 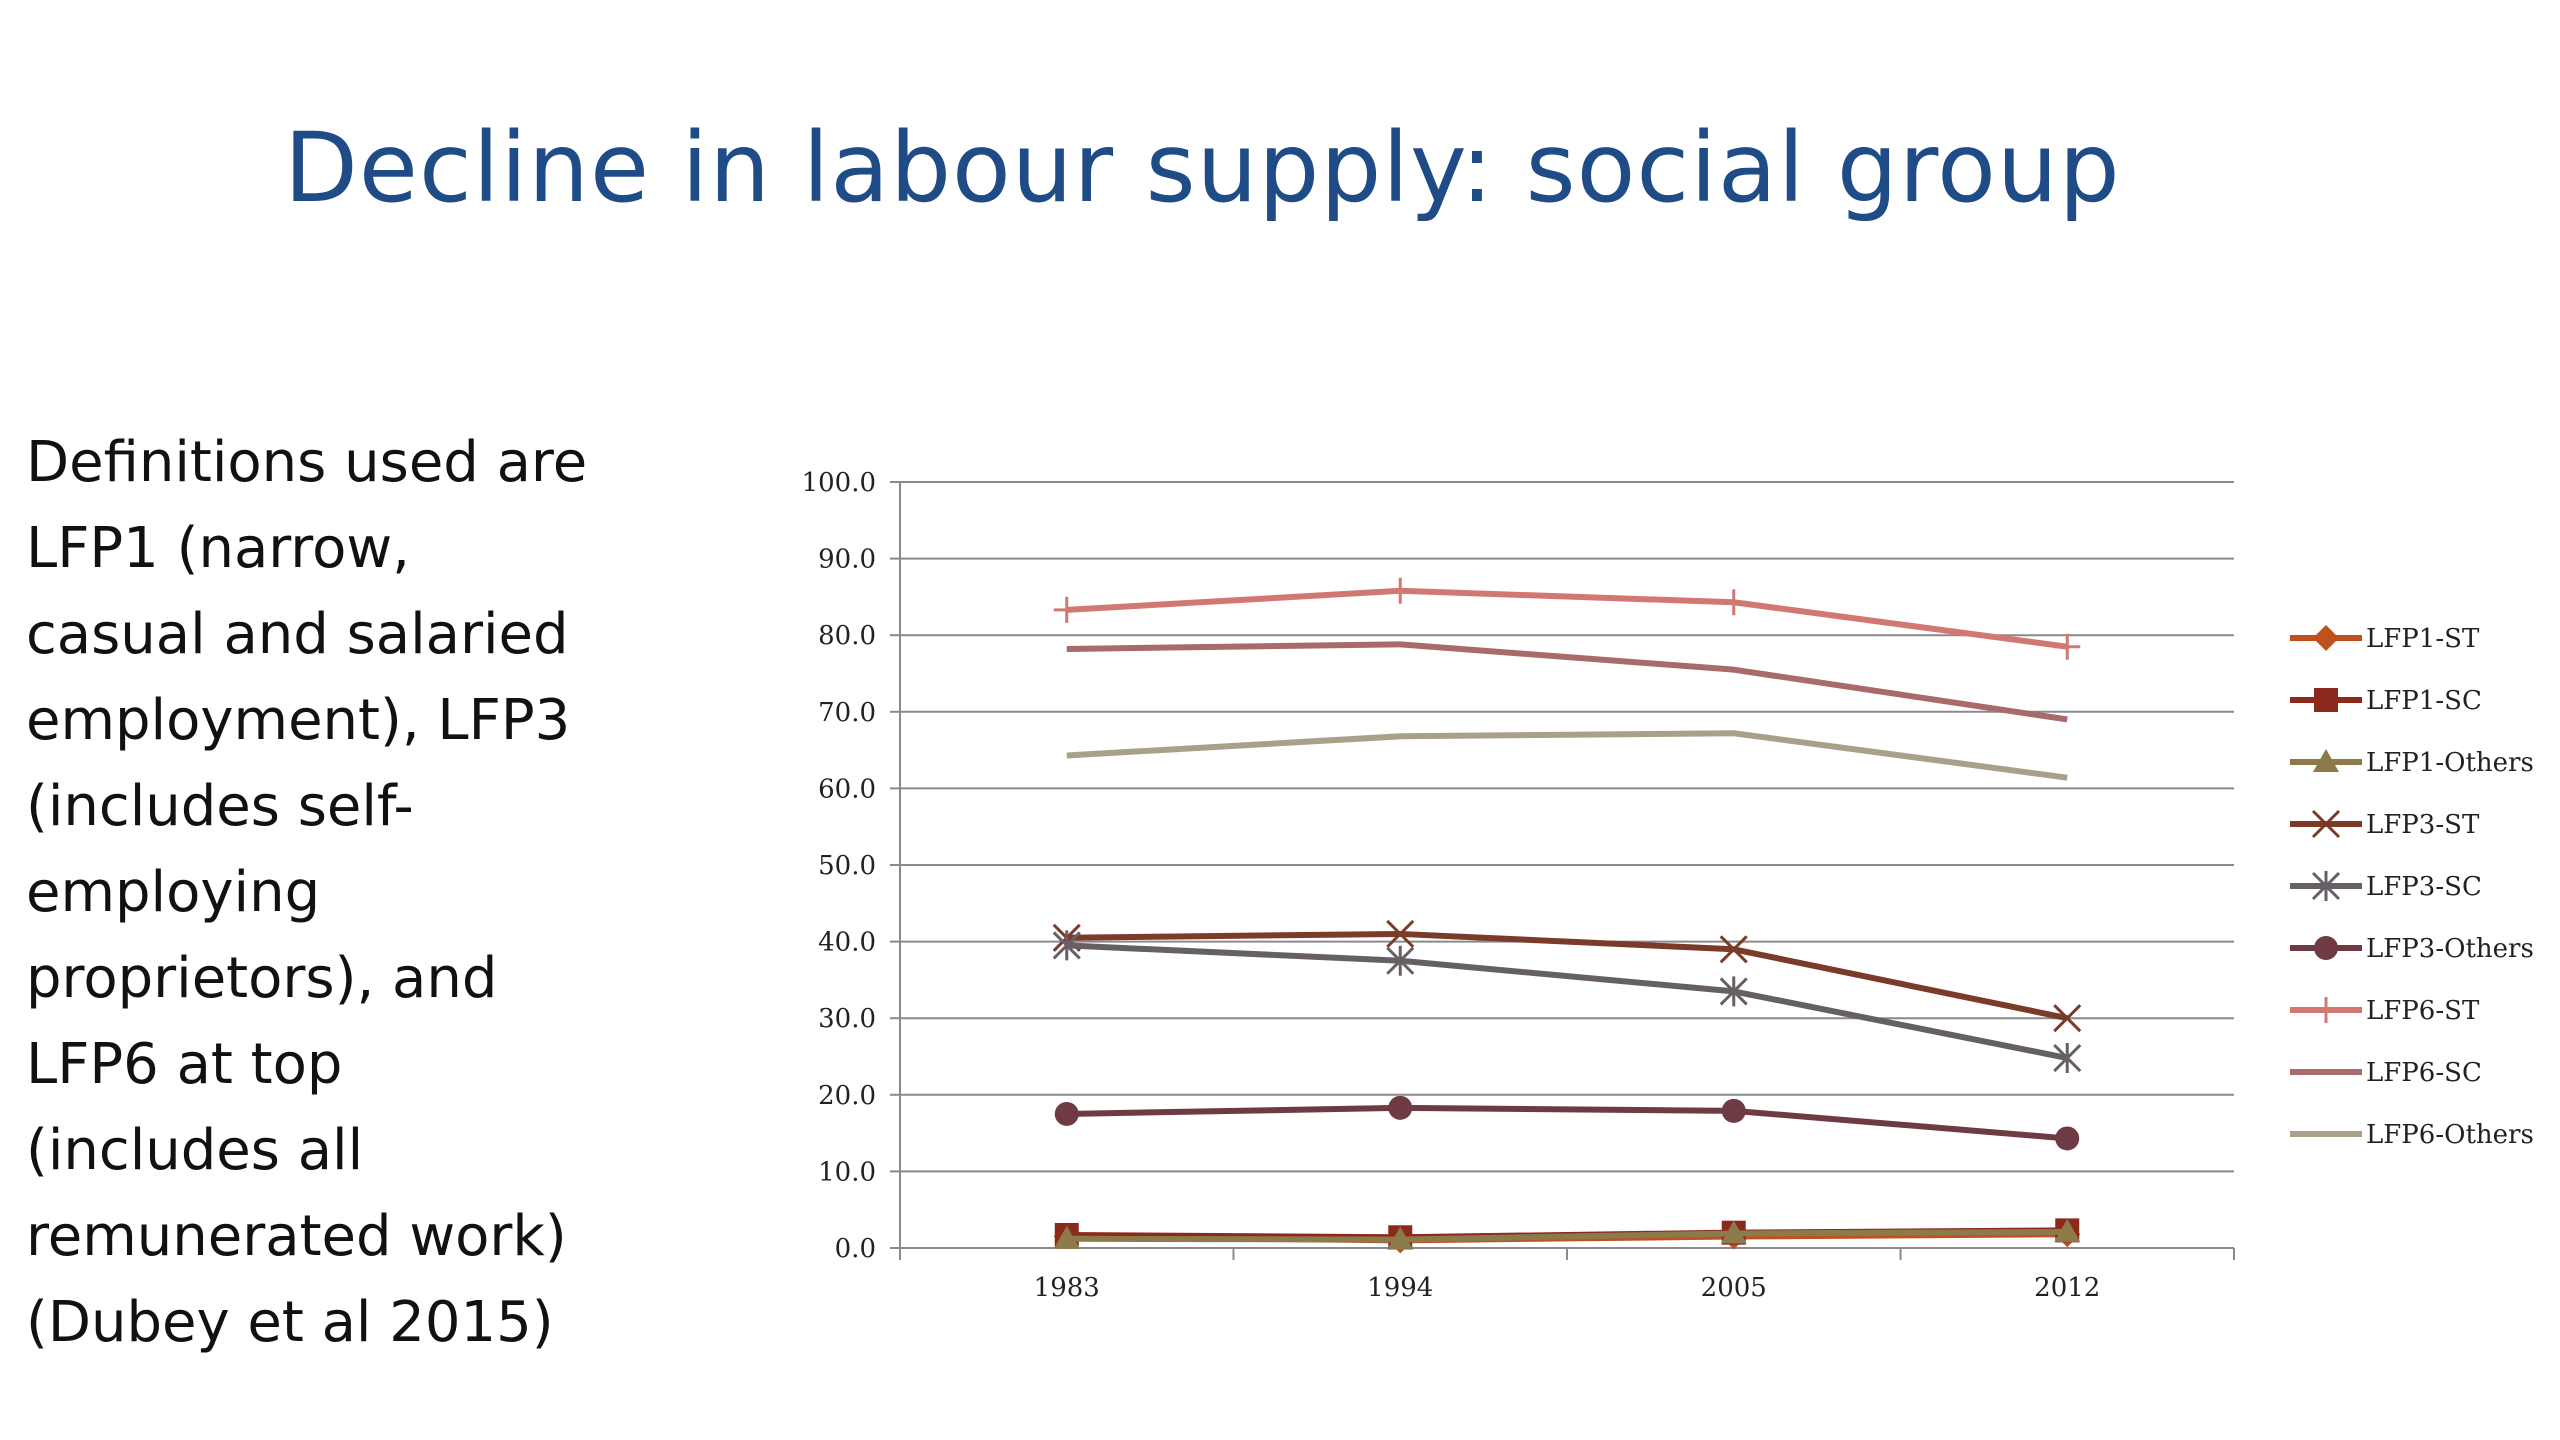 What do you see at coordinates (2450, 1135) in the screenshot?
I see `legend-label: LFP6-Others` at bounding box center [2450, 1135].